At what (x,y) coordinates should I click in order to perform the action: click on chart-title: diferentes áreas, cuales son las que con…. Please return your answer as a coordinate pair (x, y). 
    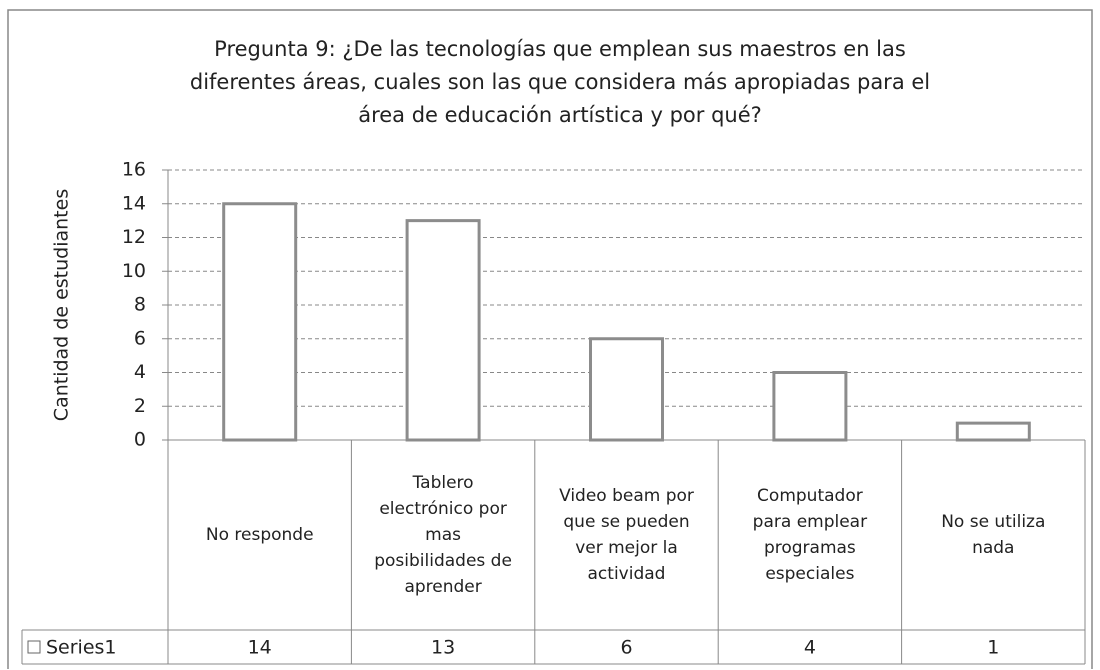
    Looking at the image, I should click on (560, 82).